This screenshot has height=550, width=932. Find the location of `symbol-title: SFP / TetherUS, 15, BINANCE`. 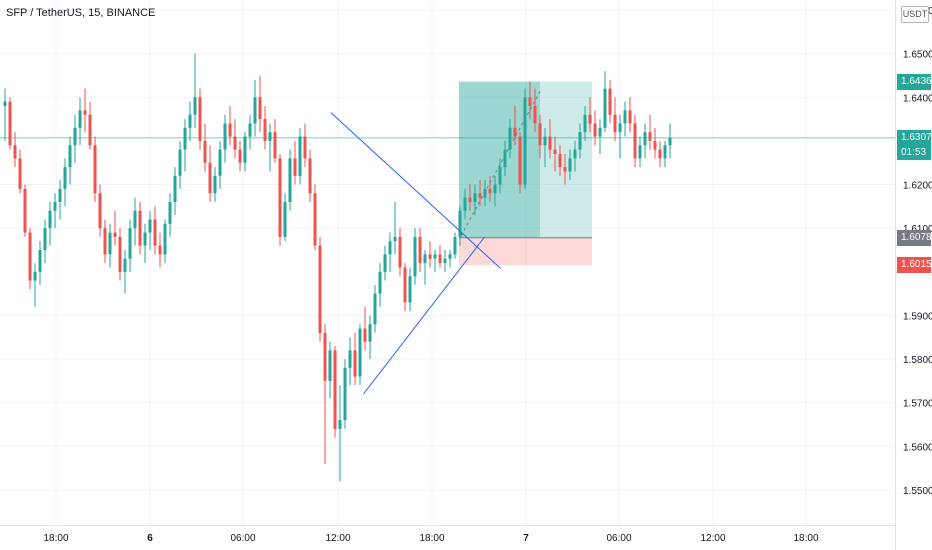

symbol-title: SFP / TetherUS, 15, BINANCE is located at coordinates (81, 13).